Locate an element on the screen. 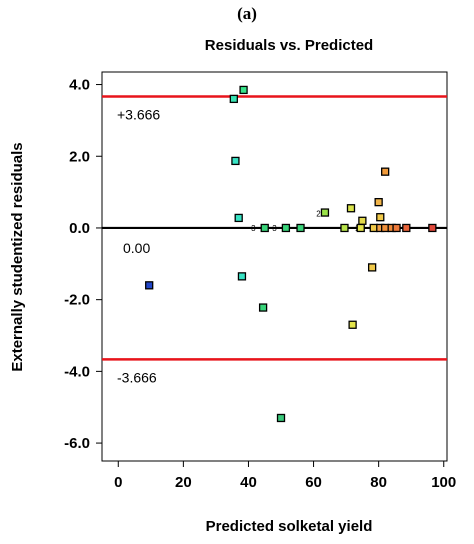 Image resolution: width=474 pixels, height=544 pixels. limit-line-label: +3.666 is located at coordinates (138, 115).